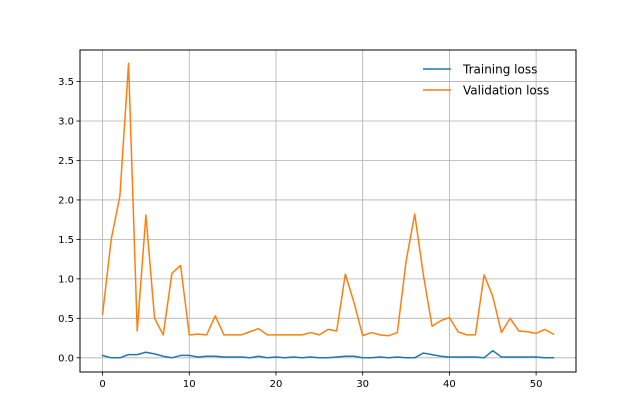  What do you see at coordinates (66, 161) in the screenshot?
I see `y-tick-label: 2.5` at bounding box center [66, 161].